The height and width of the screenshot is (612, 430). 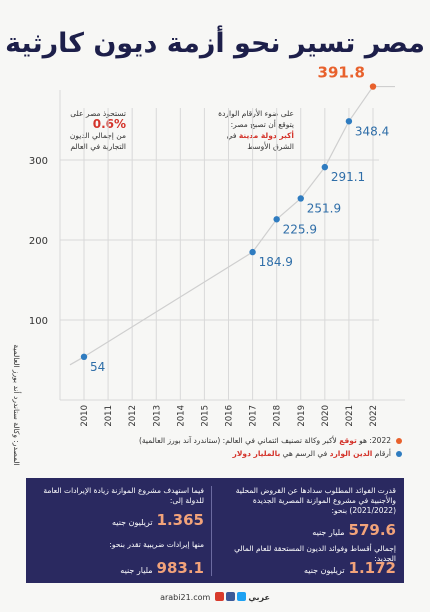 I want to click on tax-text: منها إيرادات ضريبية تقدر بنحو:, so click(x=156, y=544).